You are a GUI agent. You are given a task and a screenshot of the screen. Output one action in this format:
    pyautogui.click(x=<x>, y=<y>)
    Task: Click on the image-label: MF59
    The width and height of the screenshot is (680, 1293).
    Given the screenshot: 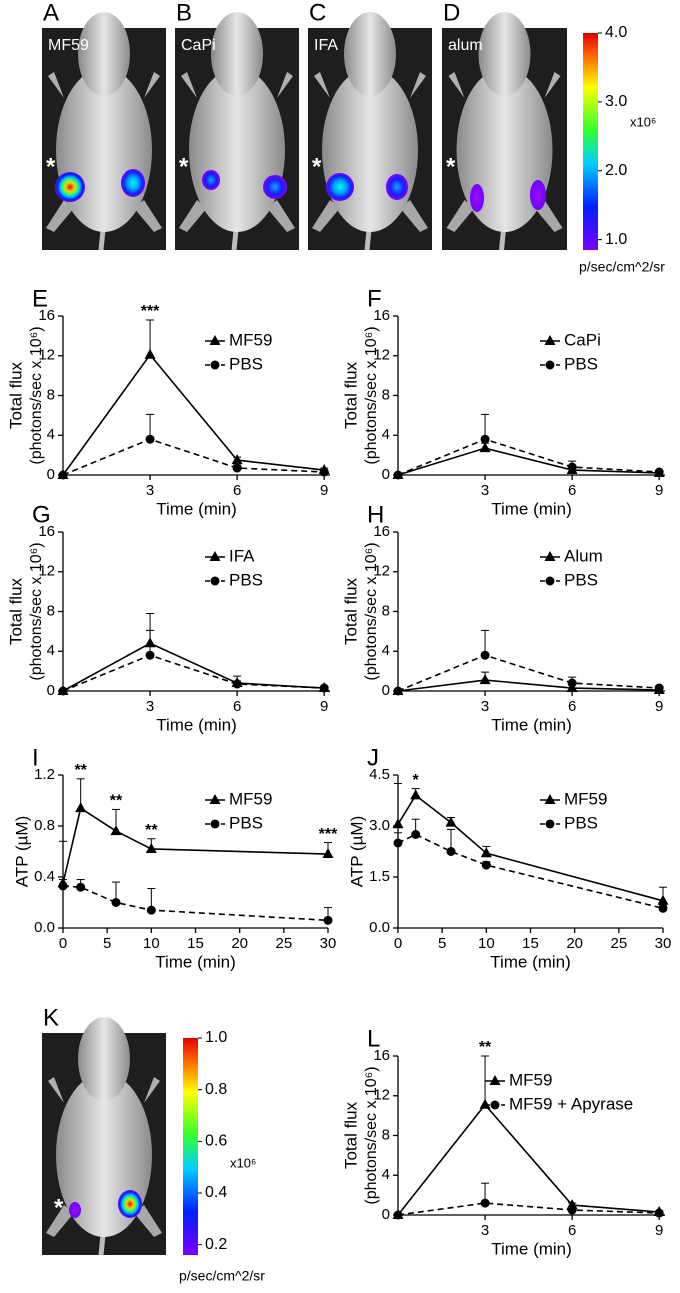 What is the action you would take?
    pyautogui.click(x=68, y=45)
    